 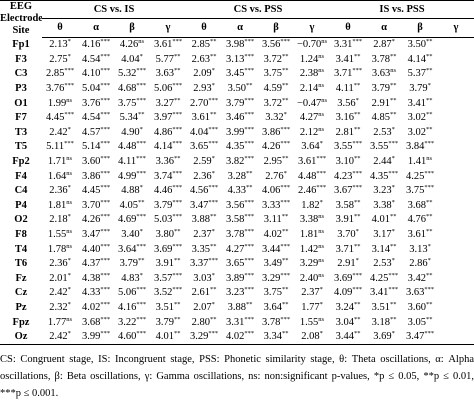 I want to click on value: 2.32, so click(x=58, y=307).